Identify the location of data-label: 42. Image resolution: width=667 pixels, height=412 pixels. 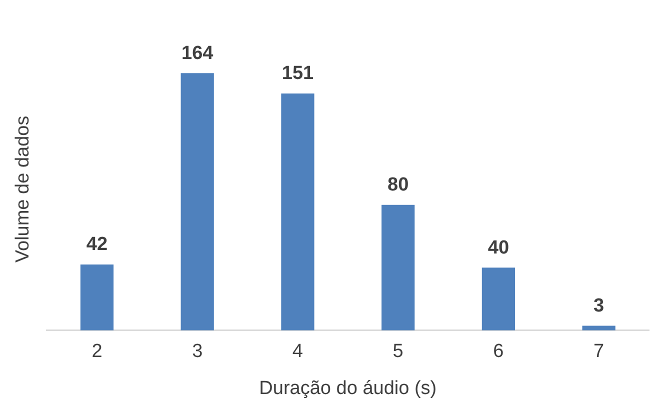
(97, 245).